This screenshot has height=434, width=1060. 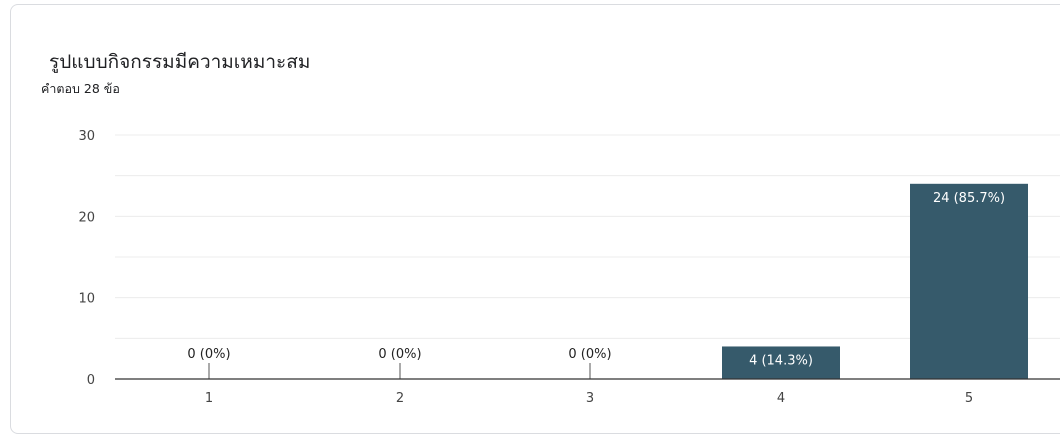 I want to click on data-label: 4 (14.3%), so click(x=781, y=360).